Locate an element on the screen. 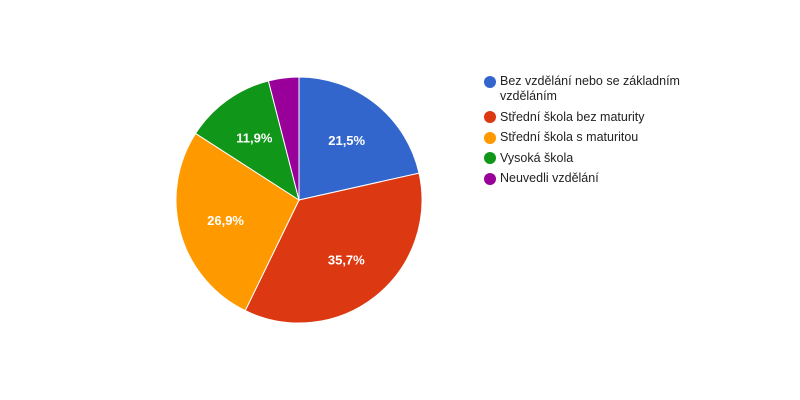 The image size is (800, 400). legend-item: Bez vzdělání nebo se základním vzděláním is located at coordinates (599, 89).